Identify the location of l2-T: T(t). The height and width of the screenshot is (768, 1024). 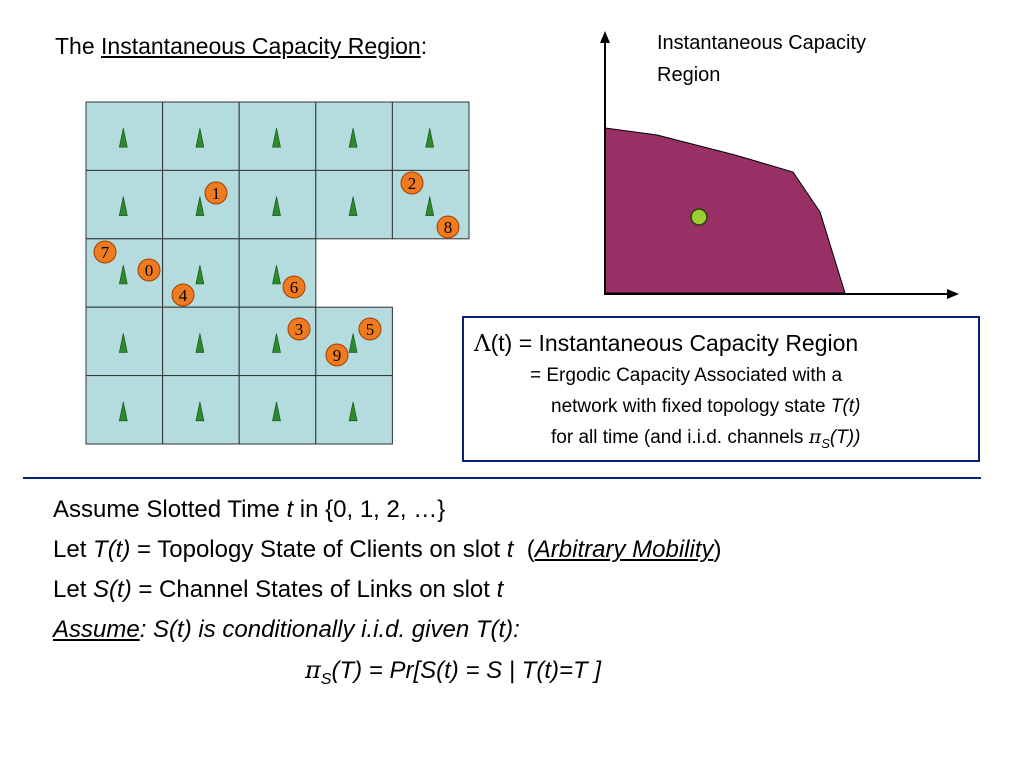
(112, 549).